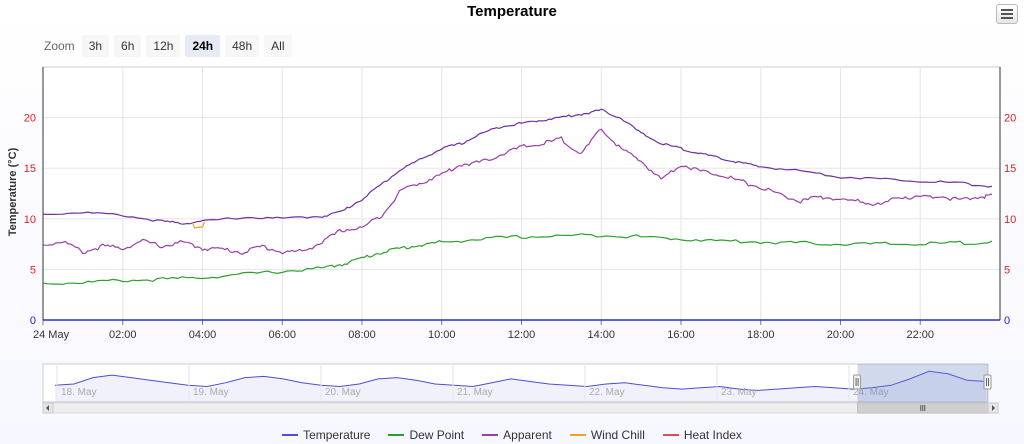 This screenshot has height=444, width=1024. Describe the element at coordinates (920, 335) in the screenshot. I see `x-tick-label: 22:00` at that location.